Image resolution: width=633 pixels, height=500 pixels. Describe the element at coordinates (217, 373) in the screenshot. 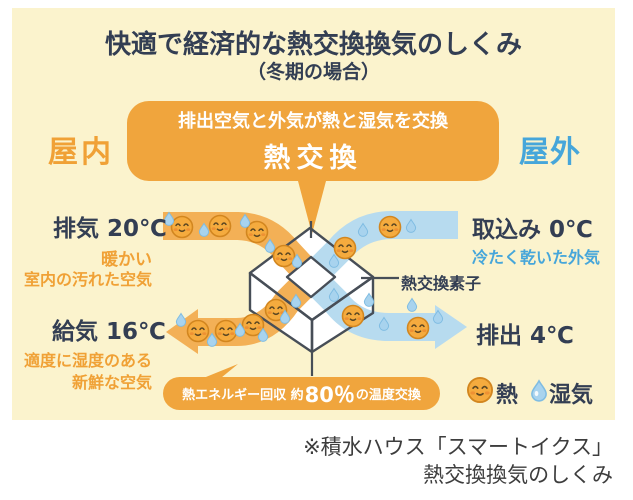

I see `recovery-banner-pointer` at that location.